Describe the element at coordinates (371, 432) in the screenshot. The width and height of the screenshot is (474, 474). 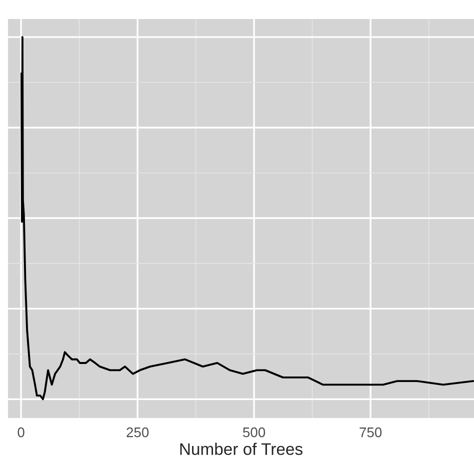
I see `x-tick-label: 750` at that location.